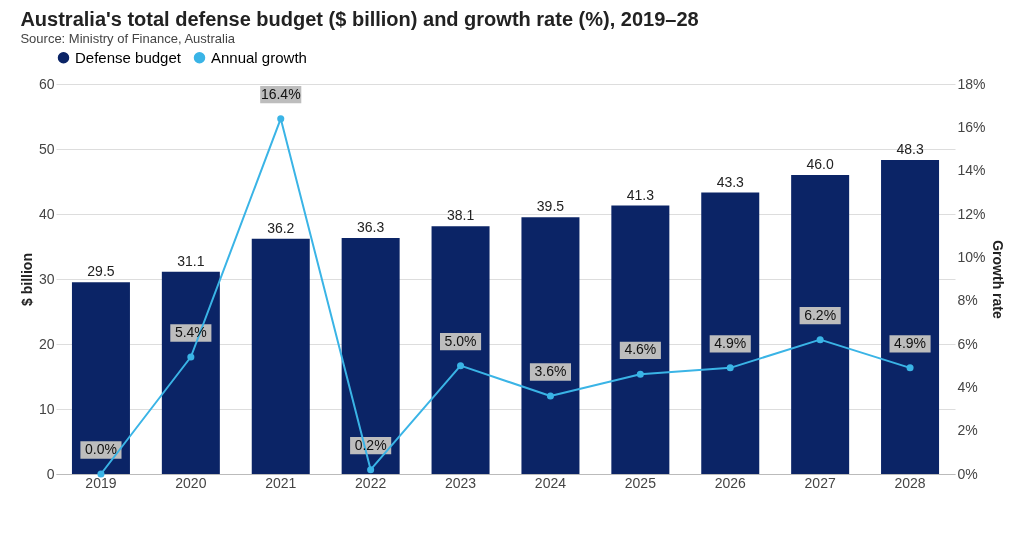 This screenshot has width=1024, height=548. I want to click on y-tick-label: 60, so click(46, 83).